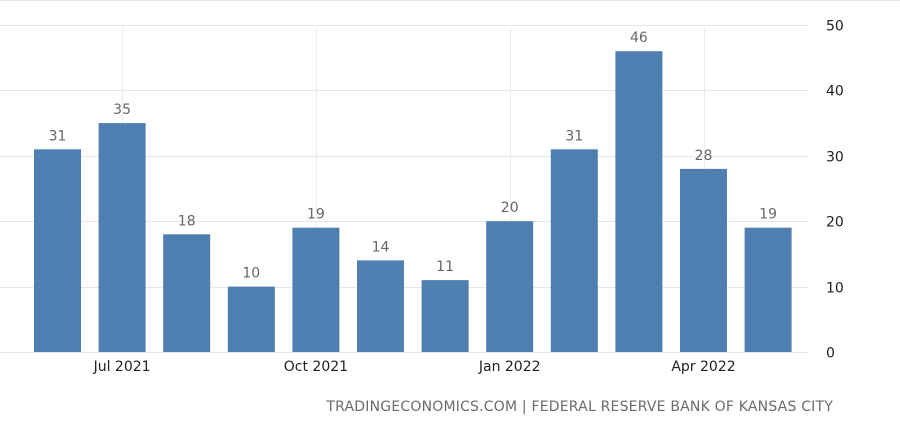 This screenshot has width=900, height=446. Describe the element at coordinates (835, 92) in the screenshot. I see `y-tick-label-40: 40` at that location.